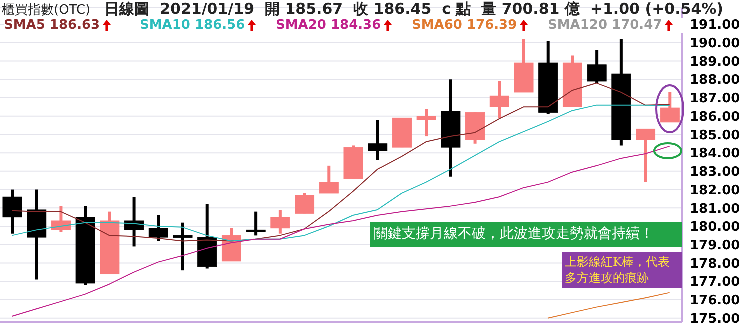 The width and height of the screenshot is (740, 327). What do you see at coordinates (53, 25) in the screenshot?
I see `text: SMA5 186.63` at bounding box center [53, 25].